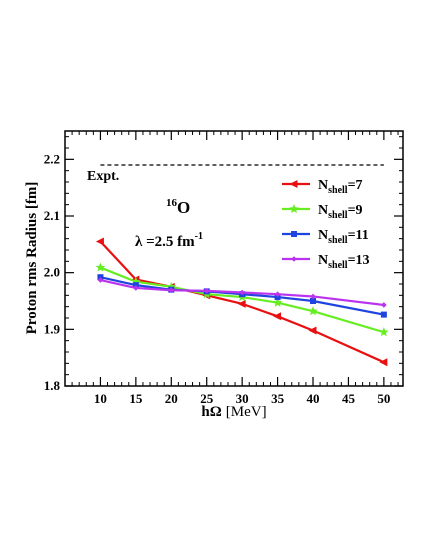 This screenshot has height=550, width=425. I want to click on legend-label-suffix: =7, so click(355, 185).